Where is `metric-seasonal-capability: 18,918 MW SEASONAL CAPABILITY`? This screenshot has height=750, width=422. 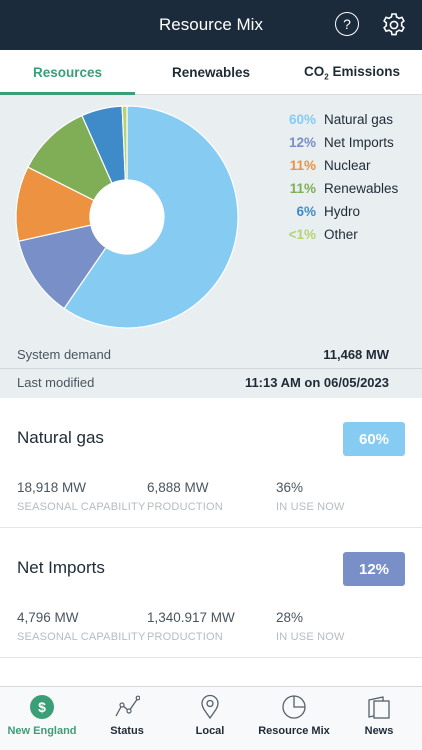
metric-seasonal-capability: 18,918 MW SEASONAL CAPABILITY is located at coordinates (81, 496).